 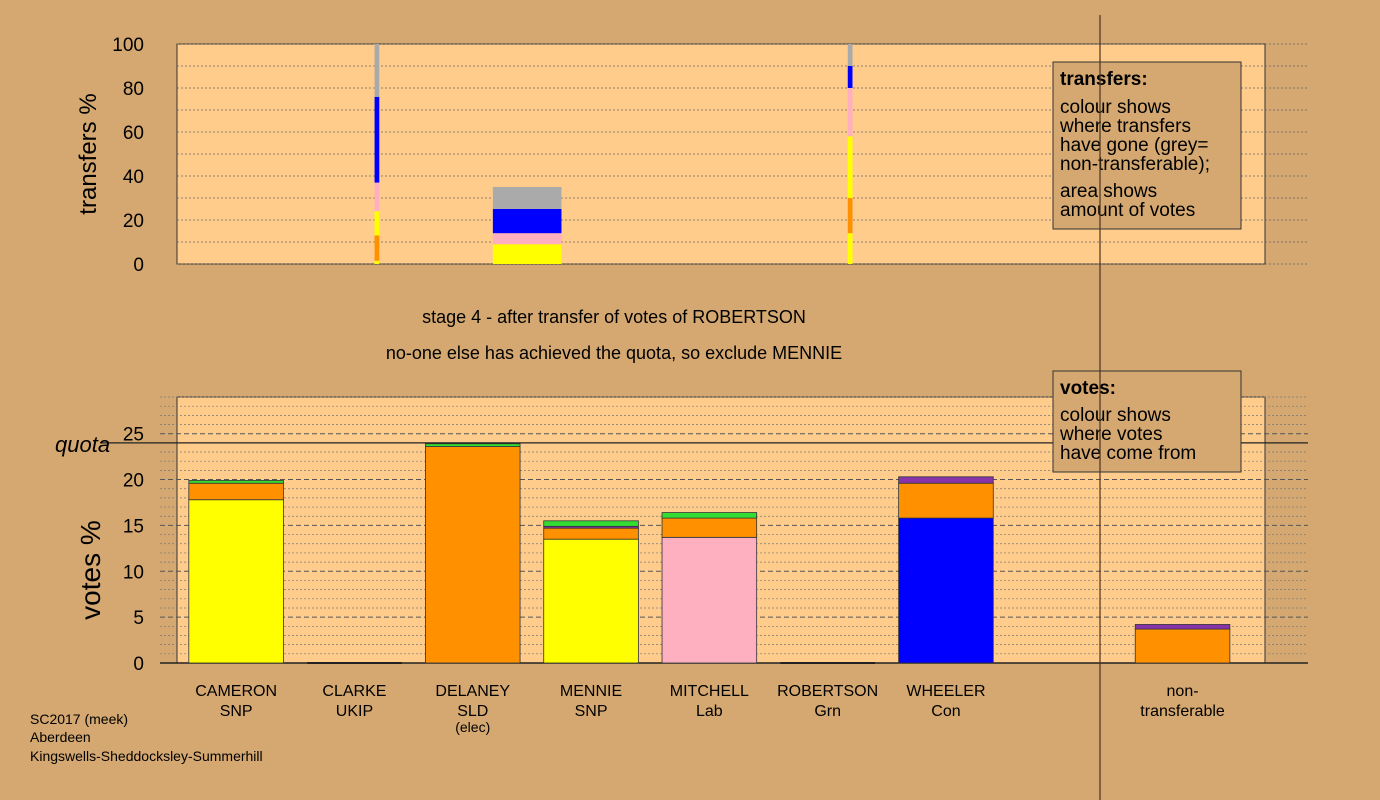 What do you see at coordinates (591, 691) in the screenshot?
I see `category-label: MENNIE` at bounding box center [591, 691].